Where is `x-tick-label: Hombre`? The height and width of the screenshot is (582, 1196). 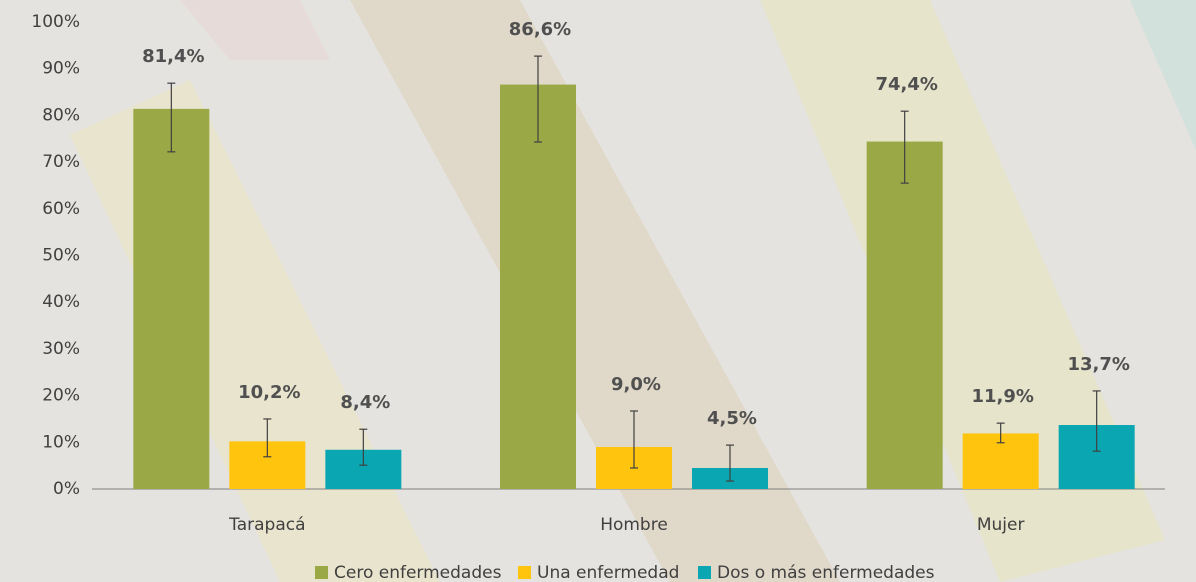 x-tick-label: Hombre is located at coordinates (634, 525).